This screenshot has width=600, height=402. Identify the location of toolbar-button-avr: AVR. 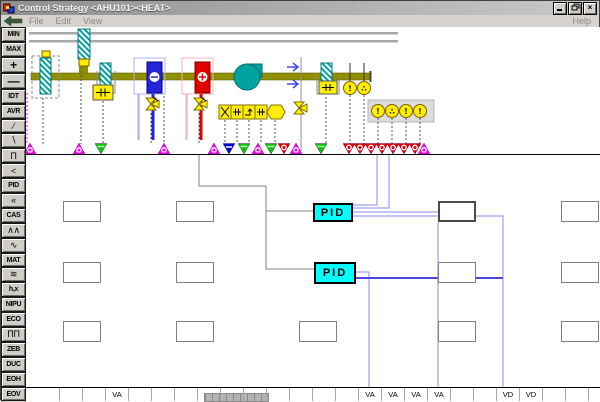
(13, 111).